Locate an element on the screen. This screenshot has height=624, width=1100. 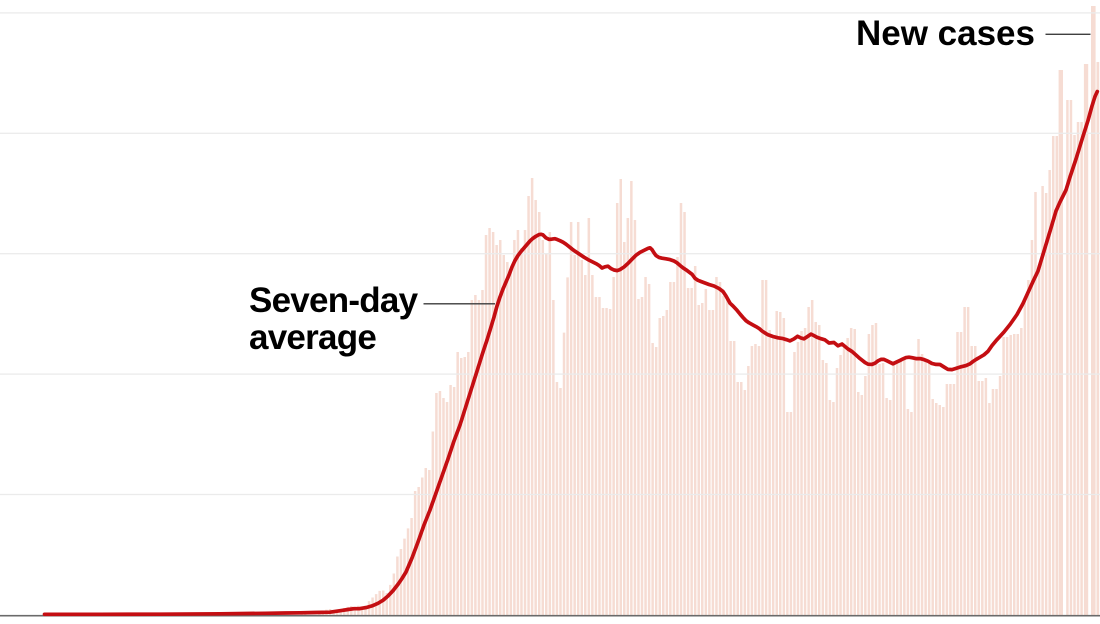
svg-text: New cases is located at coordinates (945, 33).